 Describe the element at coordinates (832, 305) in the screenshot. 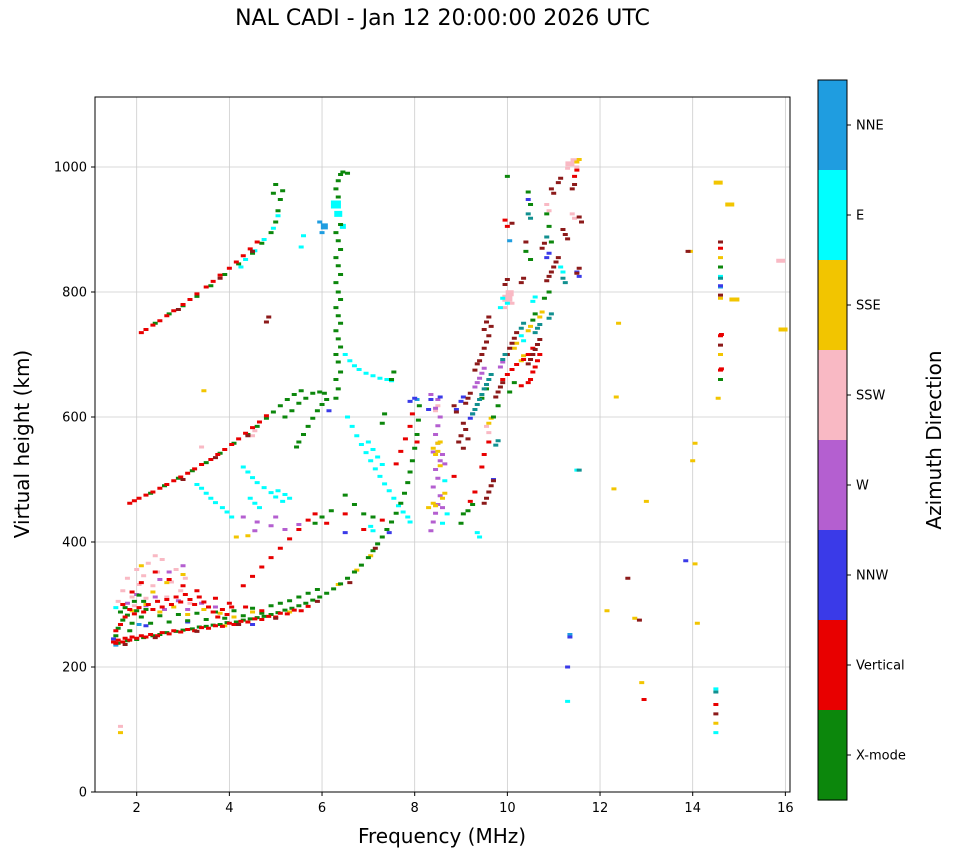

I see `colorbar-segment-SSE` at that location.